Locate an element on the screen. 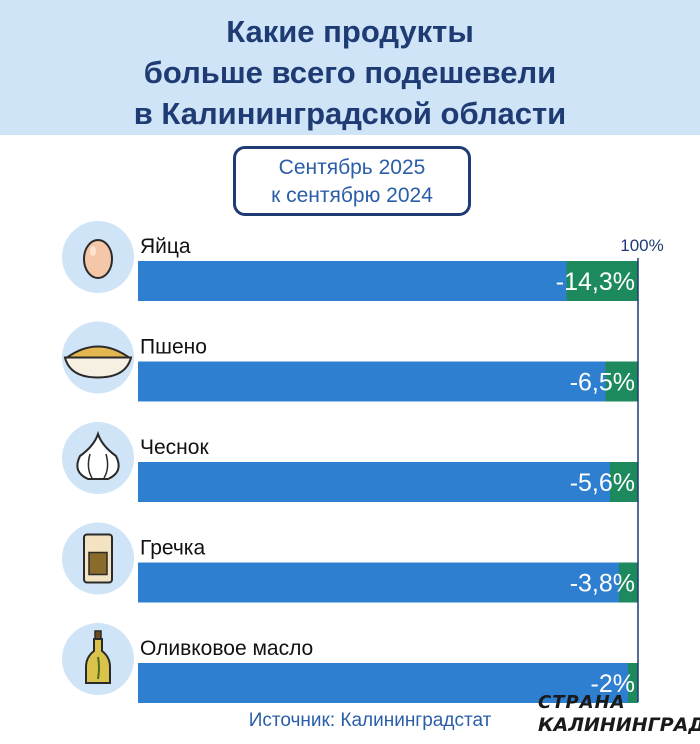 This screenshot has height=744, width=700. value-label: -14,3% is located at coordinates (595, 282).